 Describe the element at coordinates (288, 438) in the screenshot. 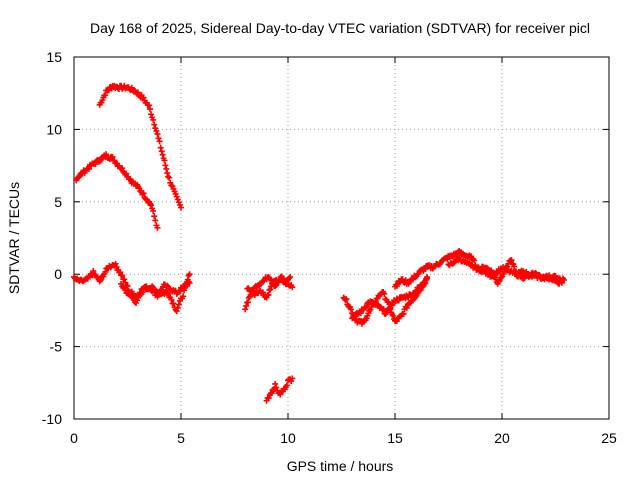

I see `x-tick-label: 10` at that location.